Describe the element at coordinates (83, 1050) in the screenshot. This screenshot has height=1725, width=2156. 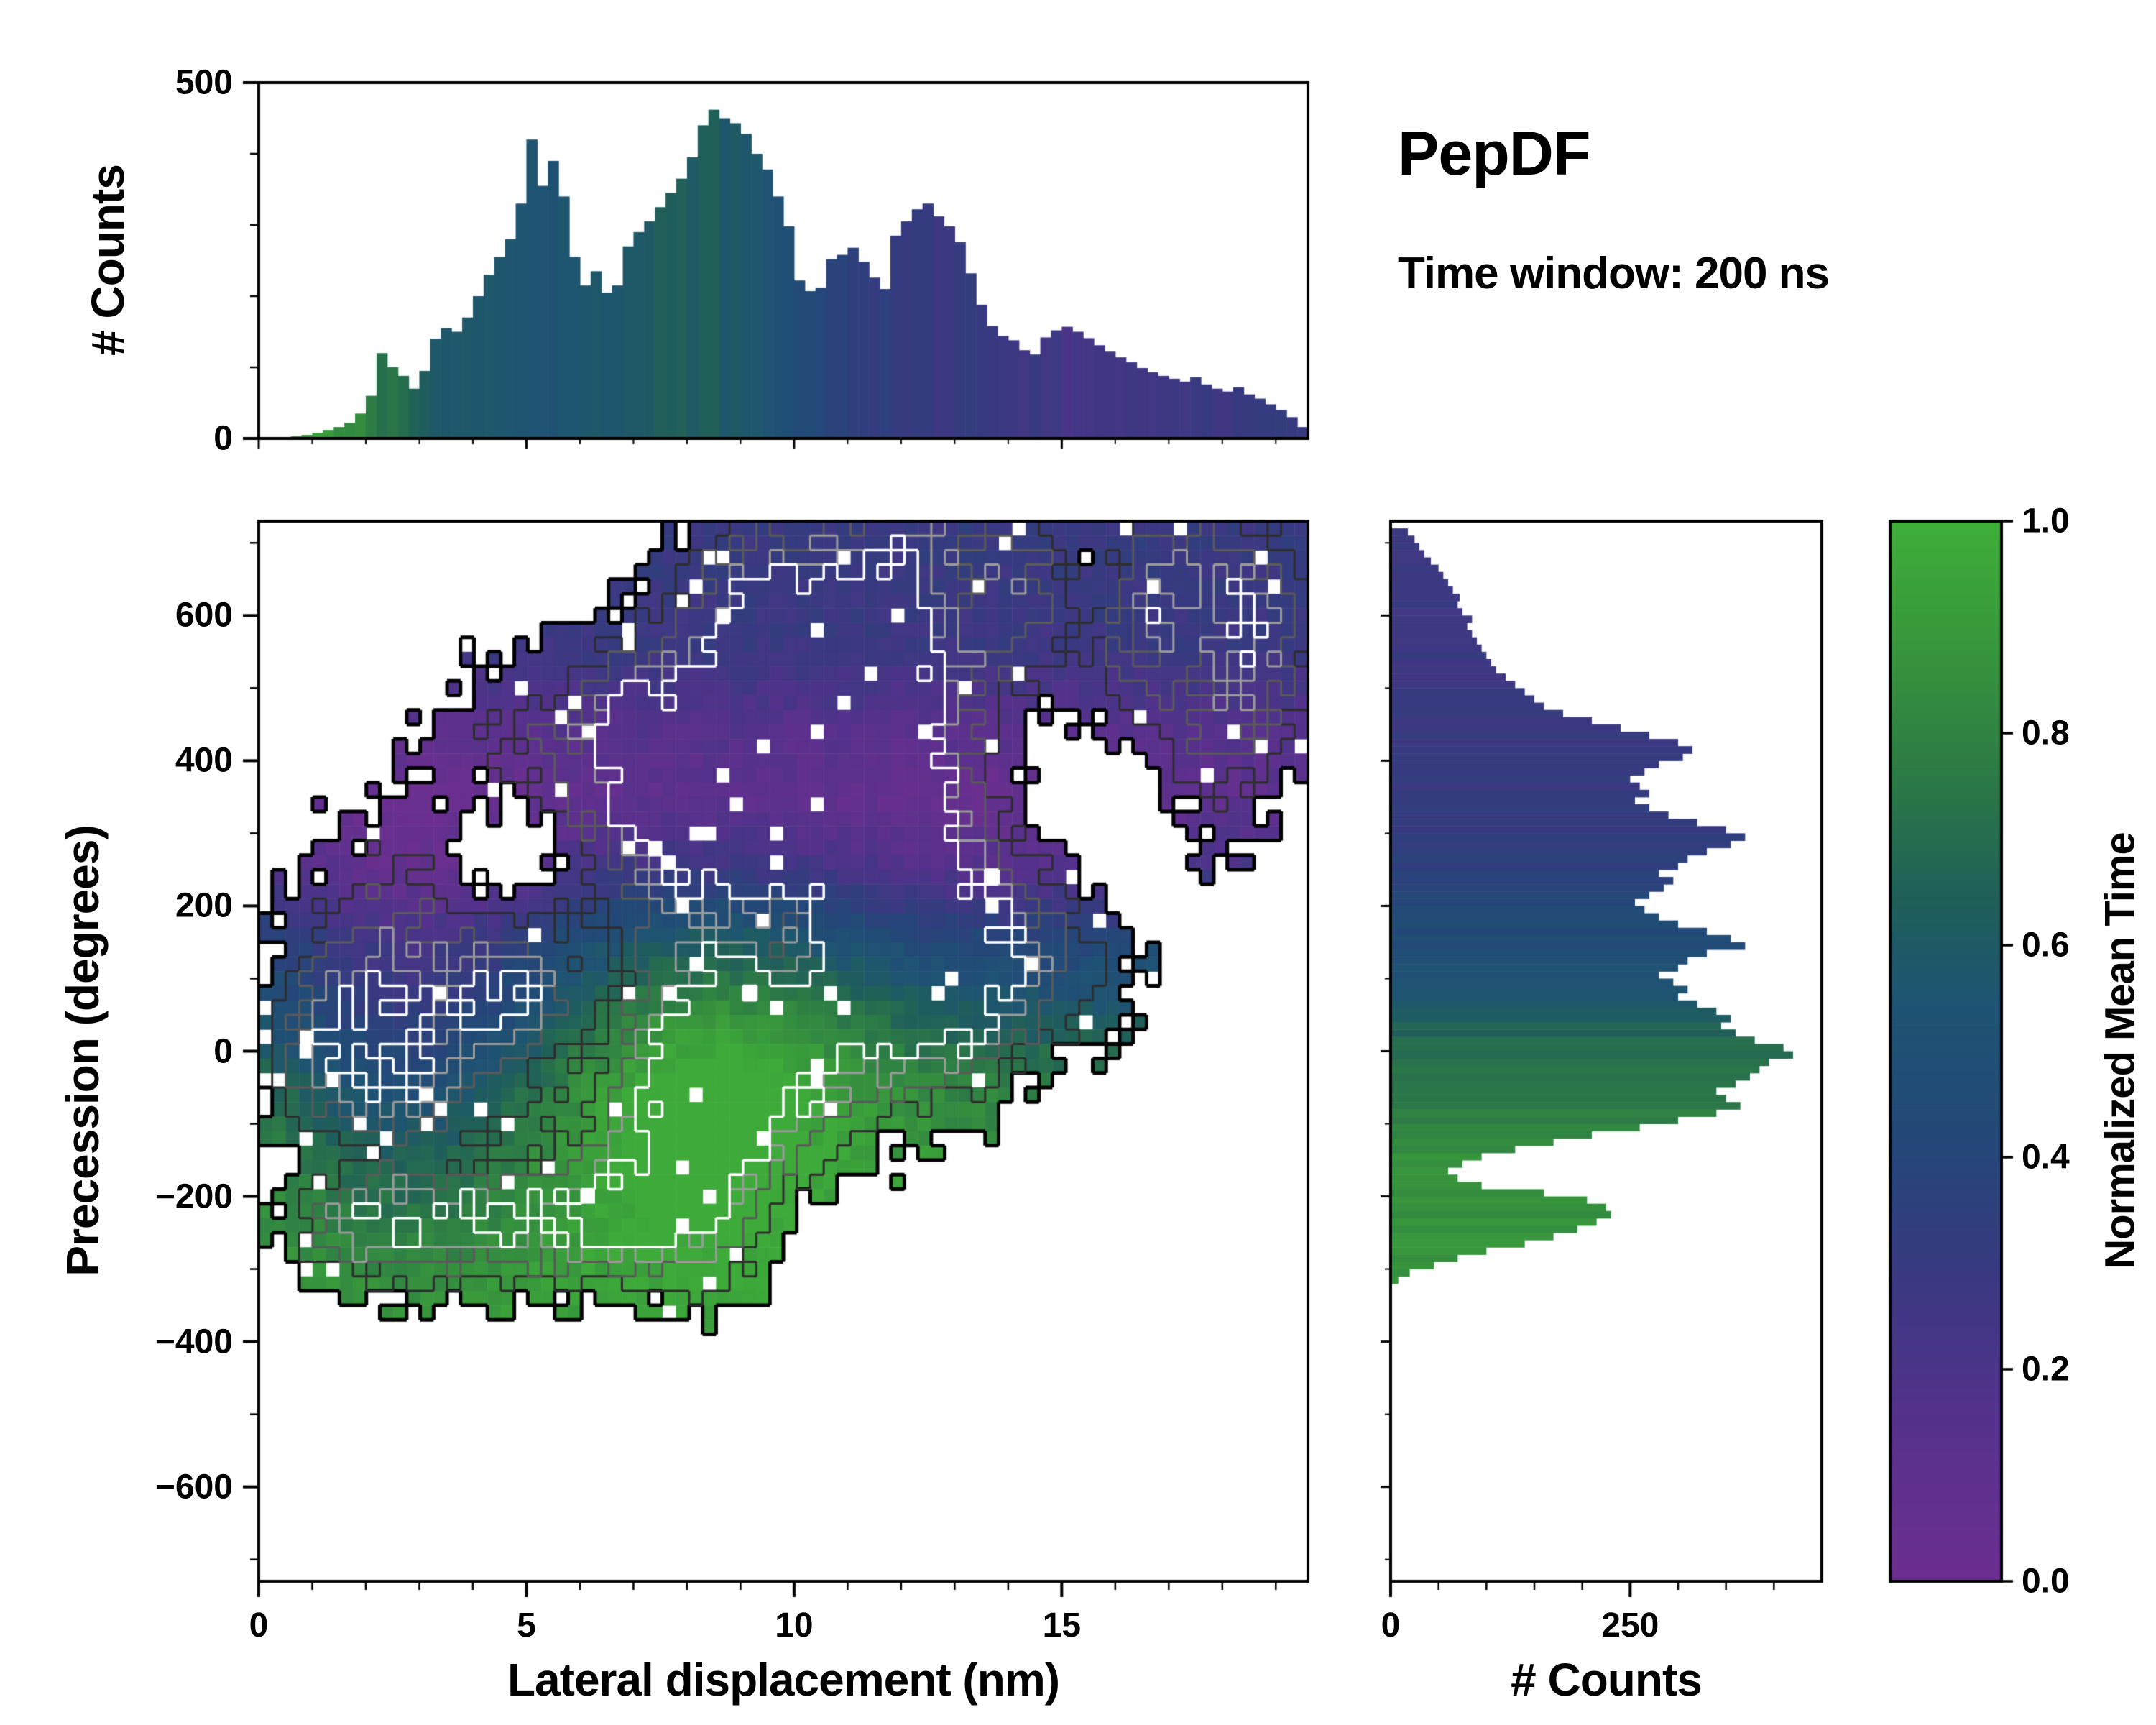
I see `main-ylabel: Precession (degrees)` at that location.